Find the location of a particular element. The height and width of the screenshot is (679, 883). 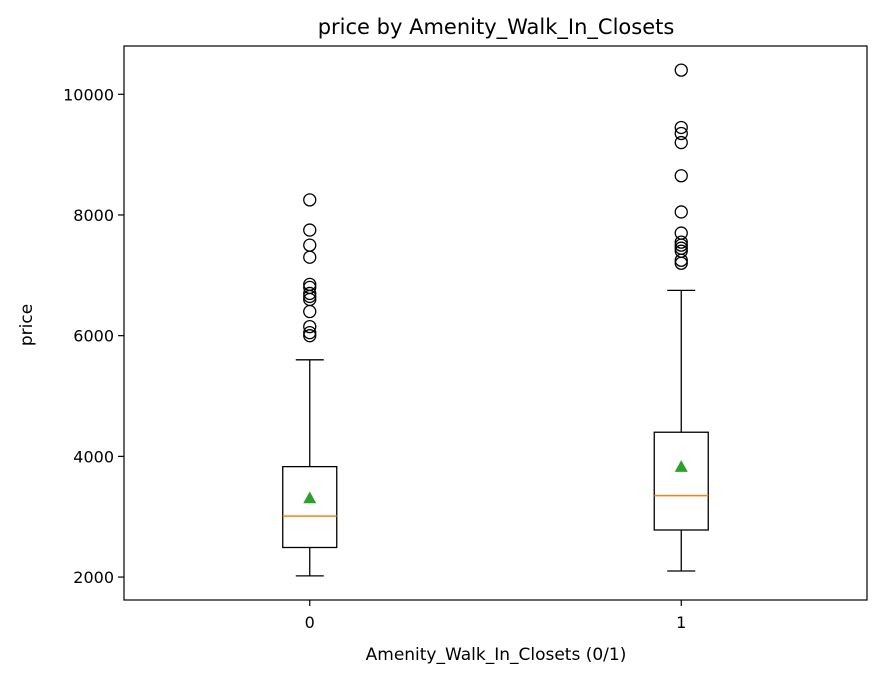

x-tick-label: 0 is located at coordinates (310, 622).